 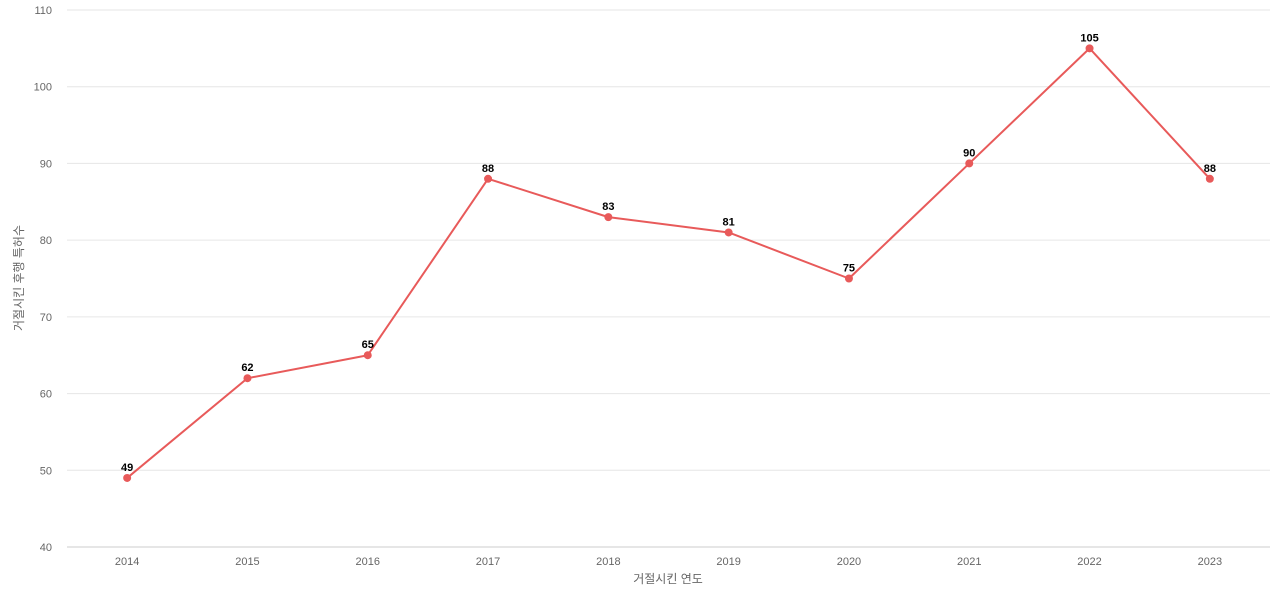 I want to click on y-tick-label: 50, so click(x=46, y=471).